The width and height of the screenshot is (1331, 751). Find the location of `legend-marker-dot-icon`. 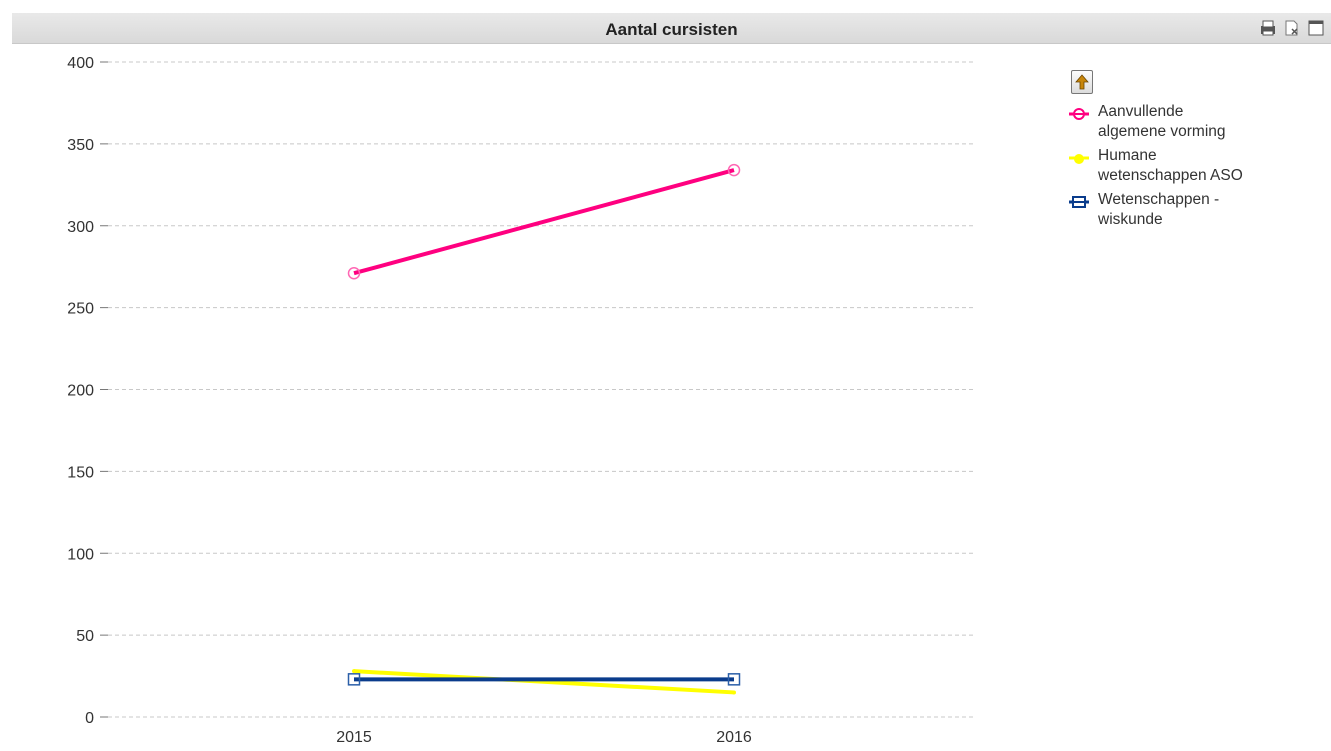

legend-marker-dot-icon is located at coordinates (1079, 159).